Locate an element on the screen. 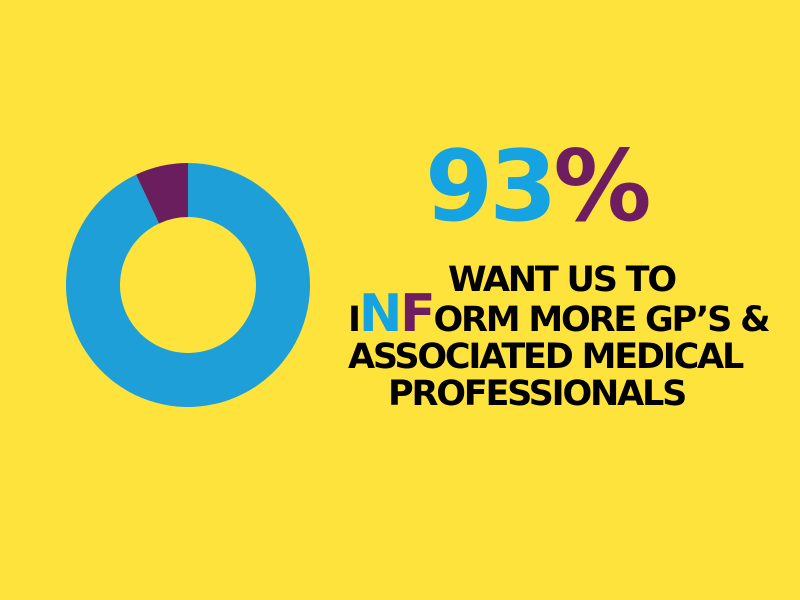 This screenshot has width=800, height=600. headline-number: 93 is located at coordinates (491, 187).